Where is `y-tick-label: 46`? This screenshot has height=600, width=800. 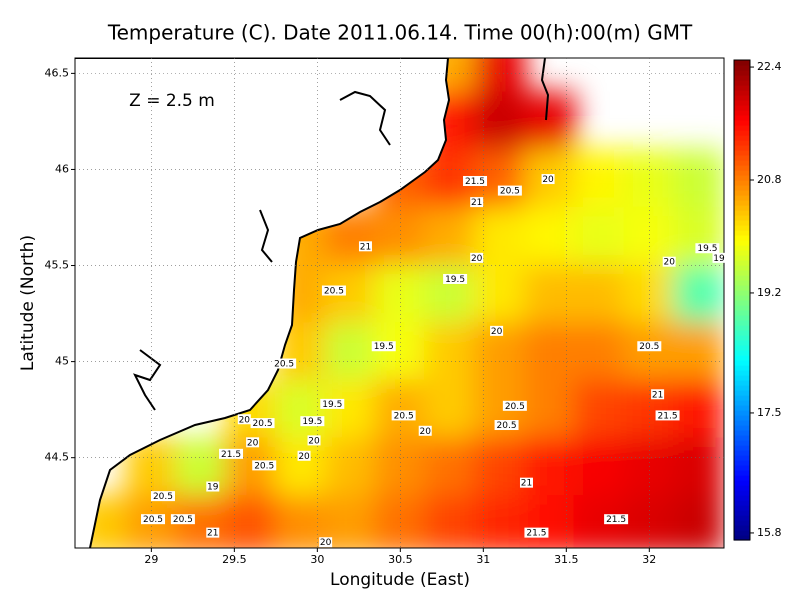
y-tick-label: 46 is located at coordinates (62, 168).